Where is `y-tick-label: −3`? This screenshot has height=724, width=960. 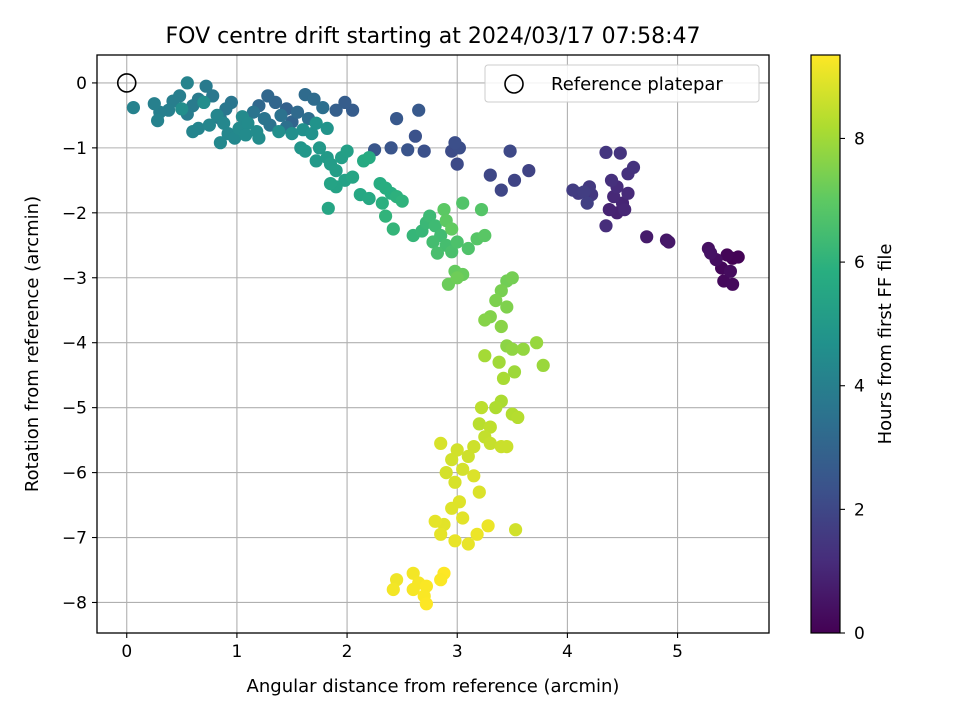 y-tick-label: −3 is located at coordinates (74, 279).